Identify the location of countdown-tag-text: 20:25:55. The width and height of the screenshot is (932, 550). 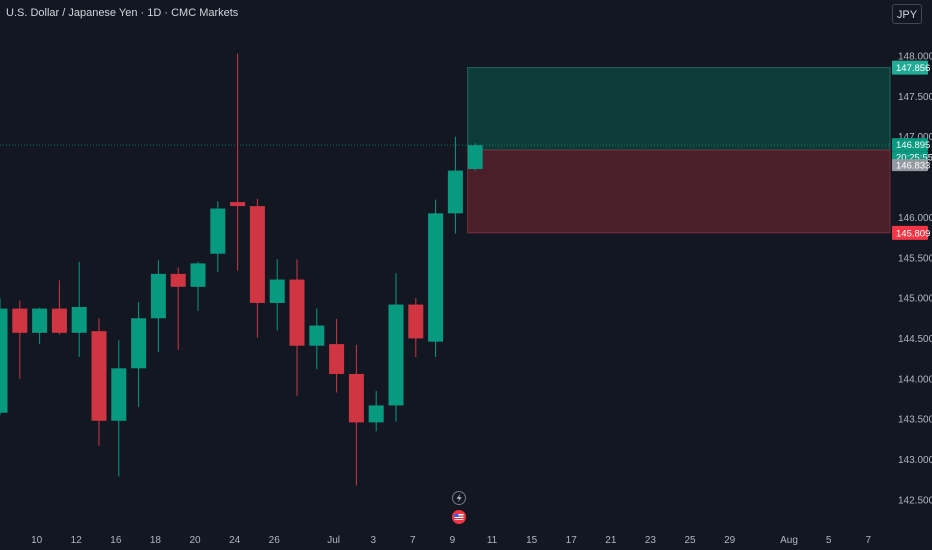
(914, 158).